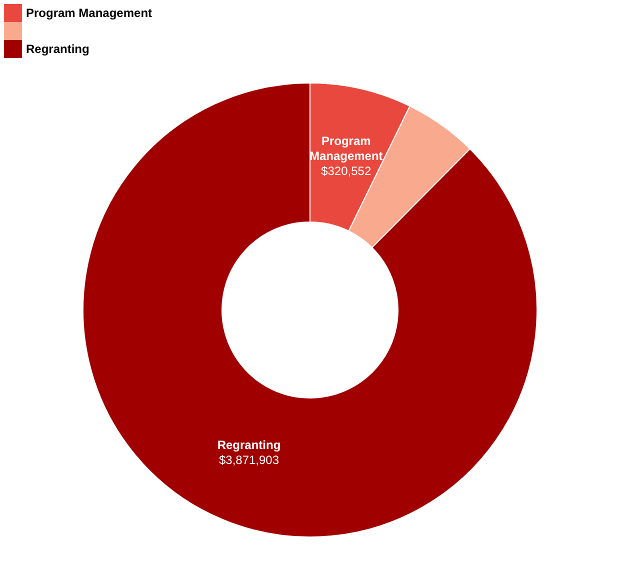  What do you see at coordinates (249, 459) in the screenshot?
I see `data-label: $3,871,903` at bounding box center [249, 459].